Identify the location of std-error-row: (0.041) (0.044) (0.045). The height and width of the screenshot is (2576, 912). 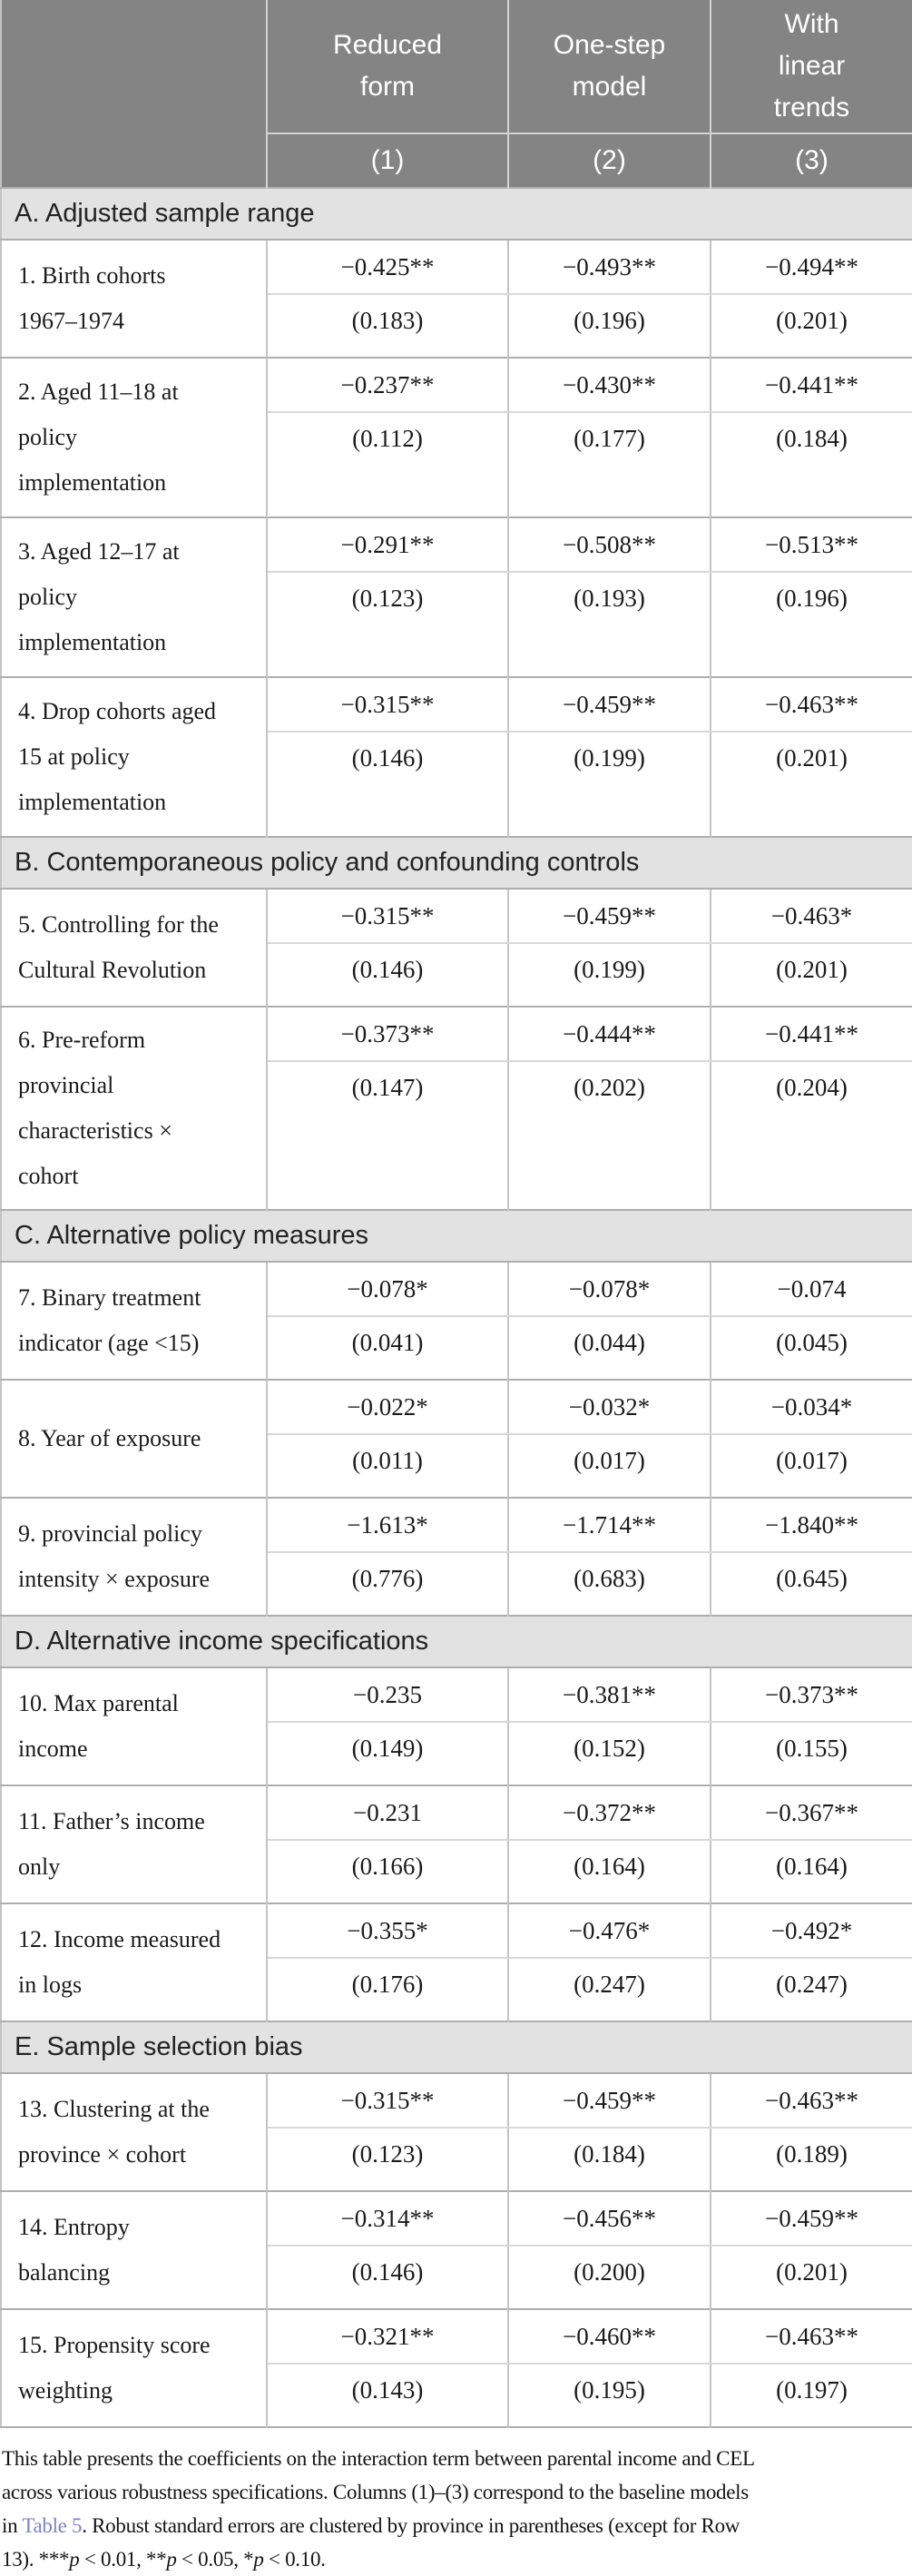
(456, 1348).